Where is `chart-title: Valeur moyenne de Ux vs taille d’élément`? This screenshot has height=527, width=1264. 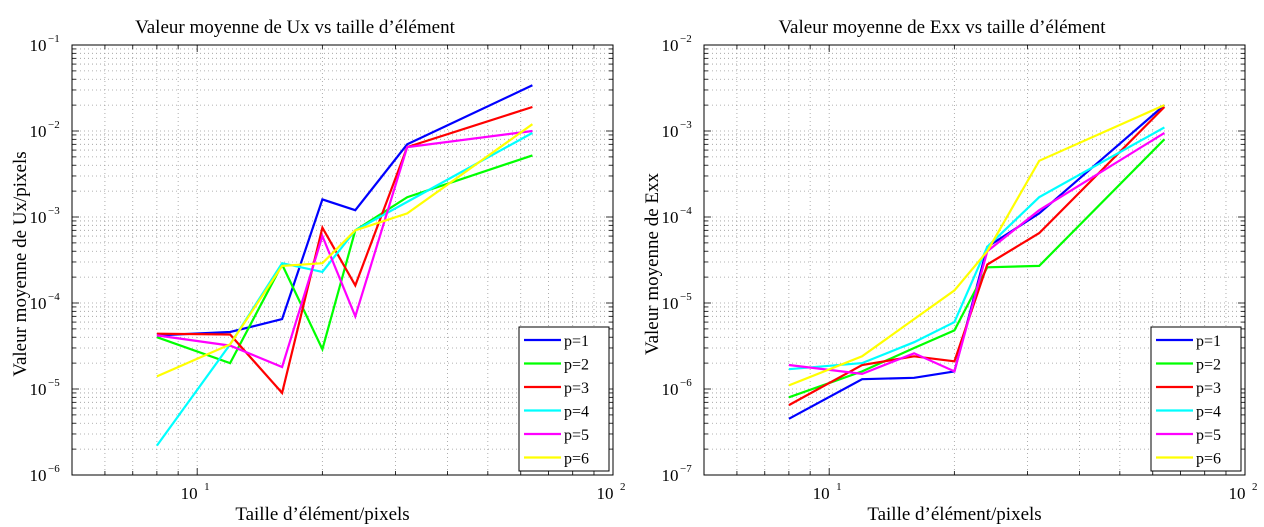
chart-title: Valeur moyenne de Ux vs taille d’élément is located at coordinates (295, 27).